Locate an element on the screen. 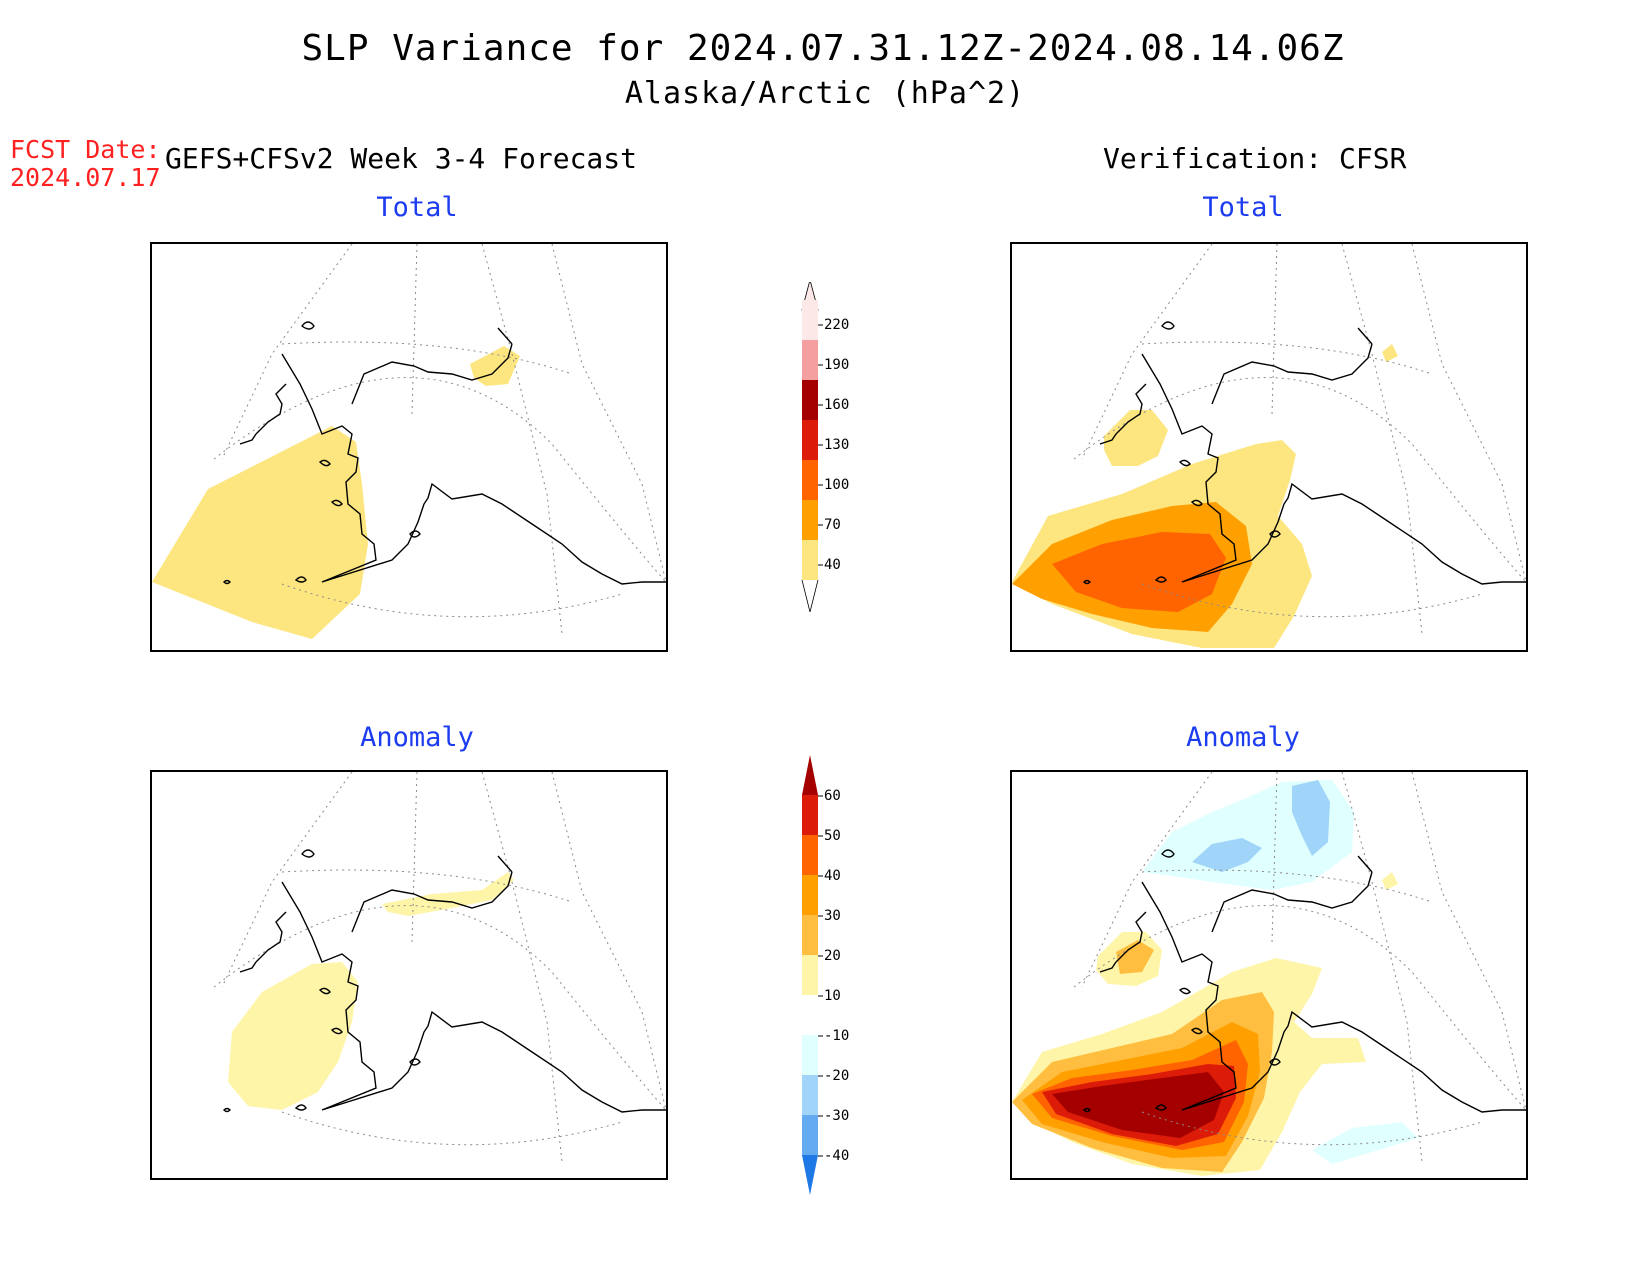  total-colorbar: 220 190 160 130 100 70 40 is located at coordinates (832, 445).